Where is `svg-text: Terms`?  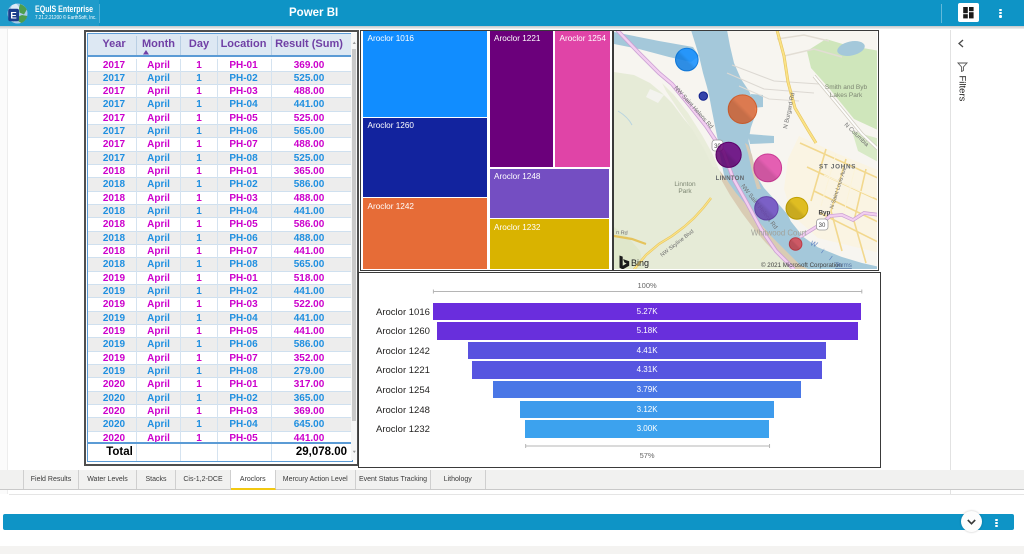 svg-text: Terms is located at coordinates (843, 265).